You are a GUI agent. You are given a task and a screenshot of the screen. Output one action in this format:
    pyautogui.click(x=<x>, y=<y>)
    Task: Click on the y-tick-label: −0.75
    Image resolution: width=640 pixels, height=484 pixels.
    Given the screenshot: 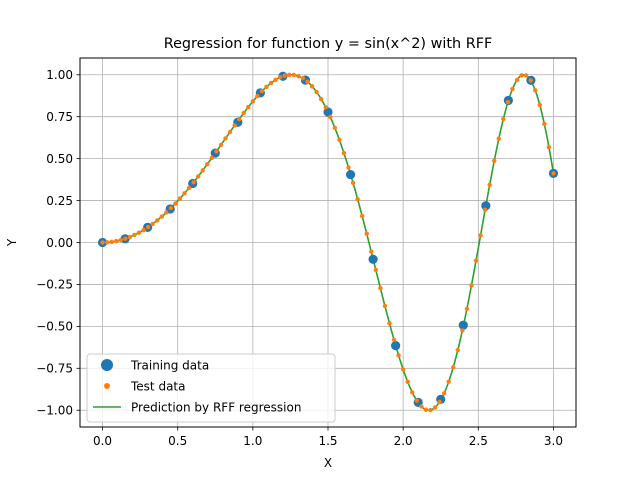 What is the action you would take?
    pyautogui.click(x=54, y=369)
    